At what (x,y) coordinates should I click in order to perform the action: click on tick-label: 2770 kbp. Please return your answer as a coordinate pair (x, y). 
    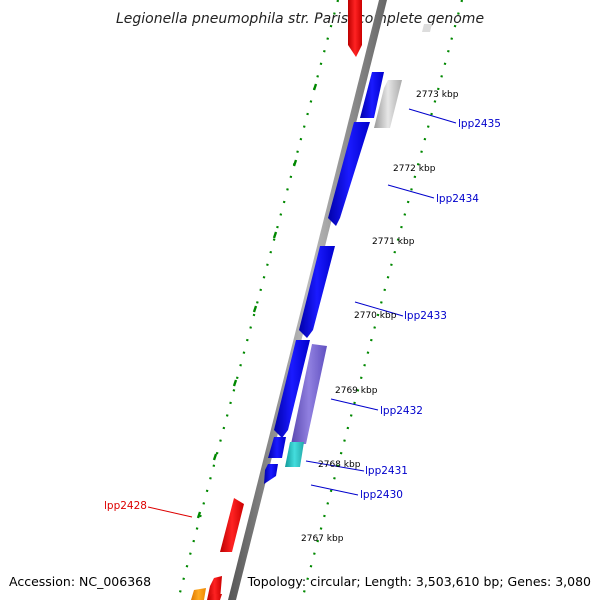
    Looking at the image, I should click on (375, 316).